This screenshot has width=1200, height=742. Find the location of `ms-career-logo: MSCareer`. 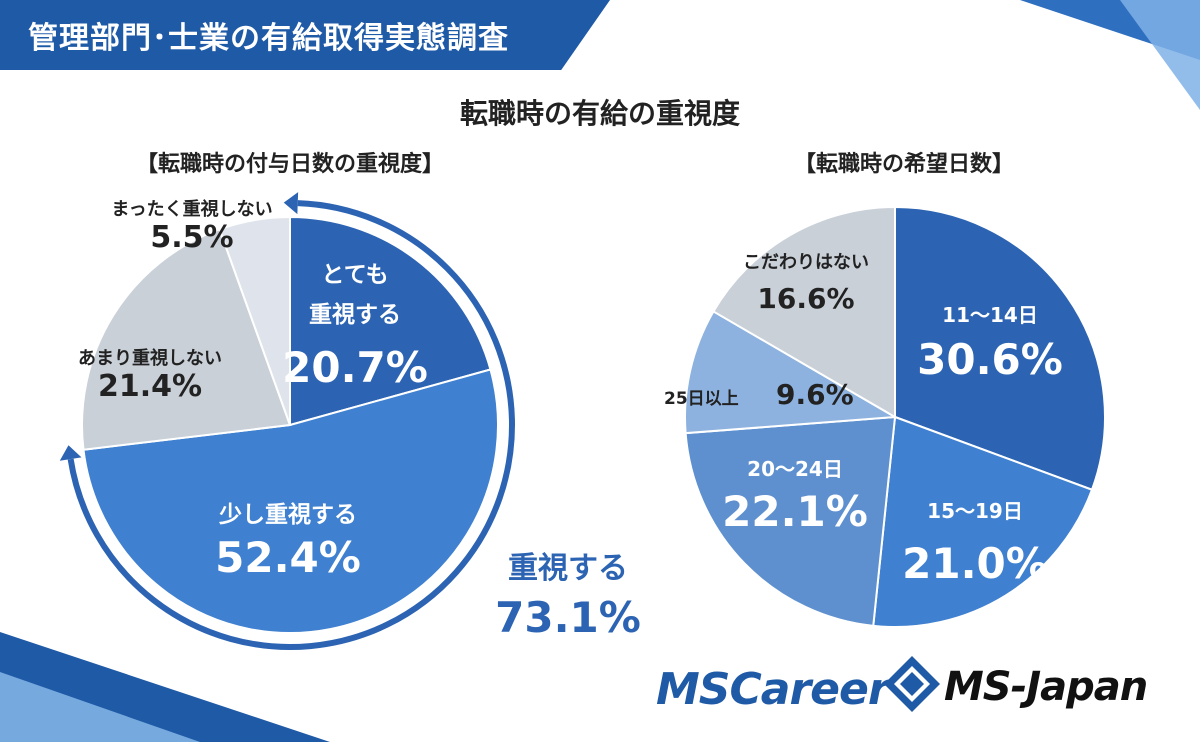

ms-career-logo: MSCareer is located at coordinates (773, 689).